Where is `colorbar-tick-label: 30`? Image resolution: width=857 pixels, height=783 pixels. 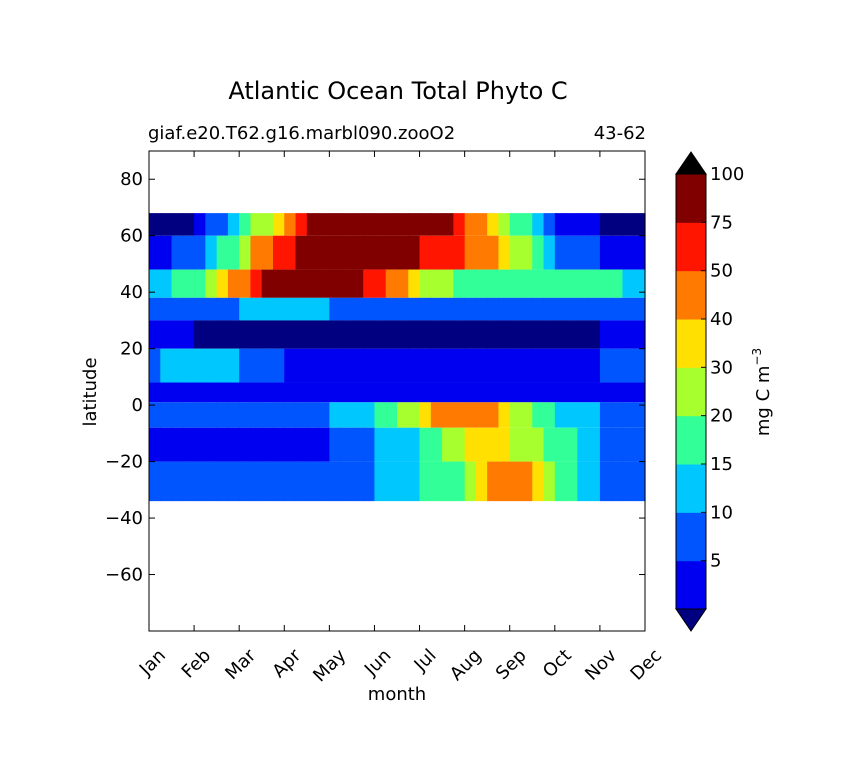 colorbar-tick-label: 30 is located at coordinates (721, 367).